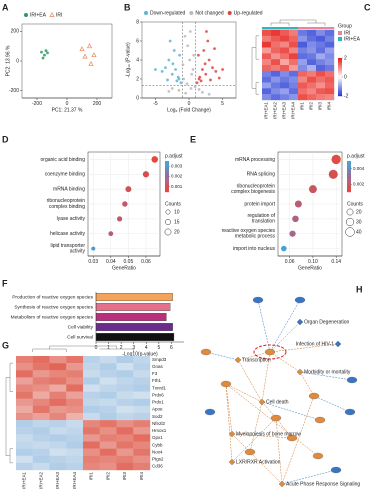  I want to click on x-axis-label: GeneRatio, so click(310, 268).